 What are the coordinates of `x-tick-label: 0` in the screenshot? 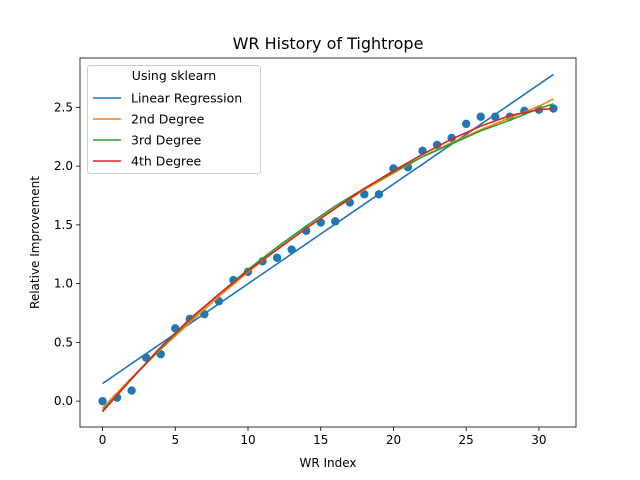 It's located at (103, 440).